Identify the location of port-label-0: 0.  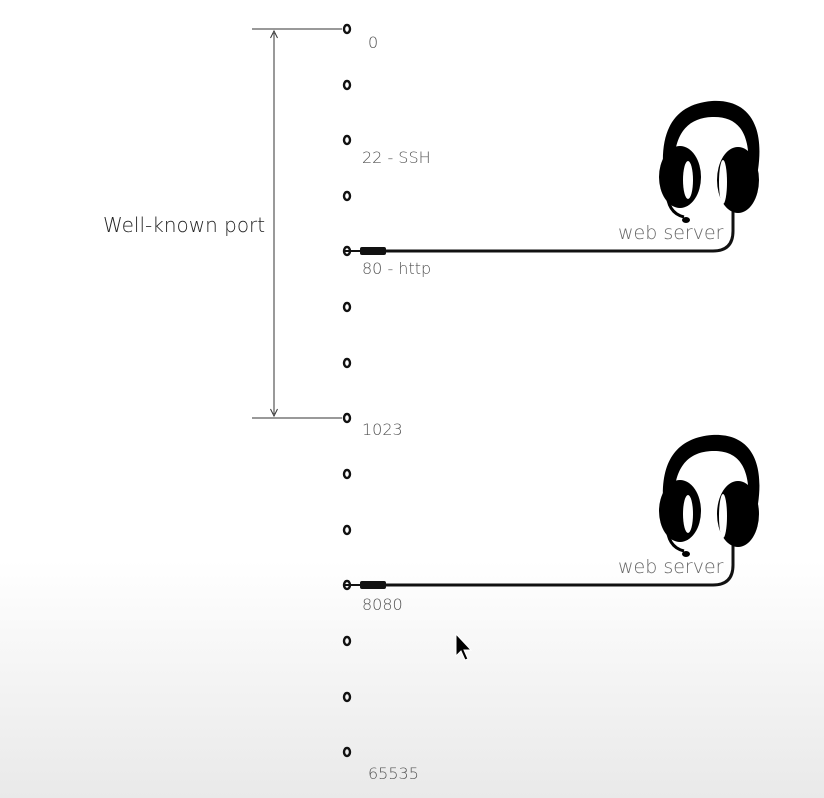
(373, 42).